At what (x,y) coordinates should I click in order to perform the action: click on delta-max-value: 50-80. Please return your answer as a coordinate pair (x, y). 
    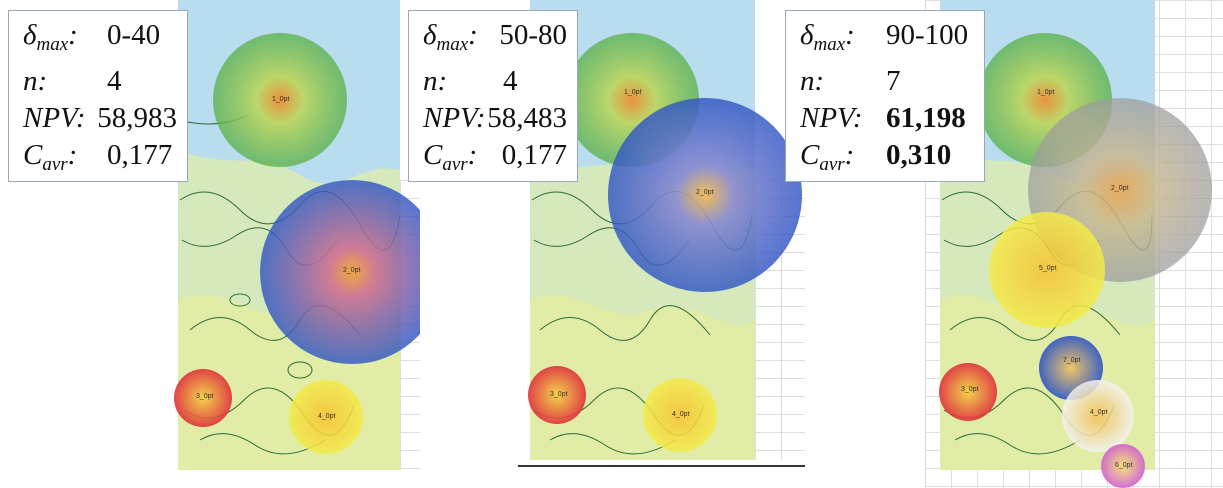
    Looking at the image, I should click on (533, 35).